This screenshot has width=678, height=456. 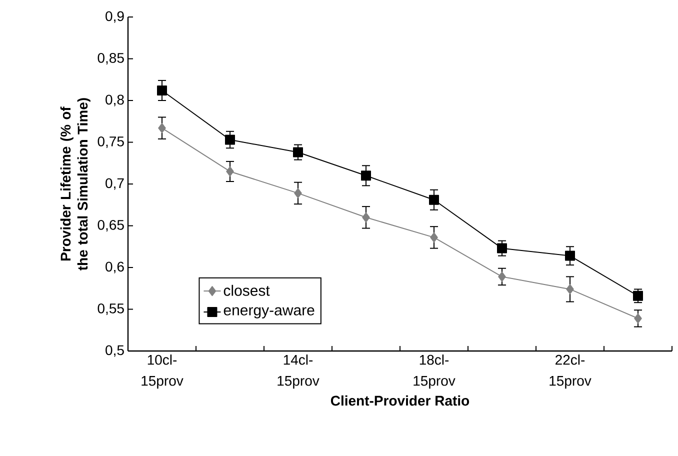 I want to click on y-tick-label: 0,85, so click(x=111, y=58).